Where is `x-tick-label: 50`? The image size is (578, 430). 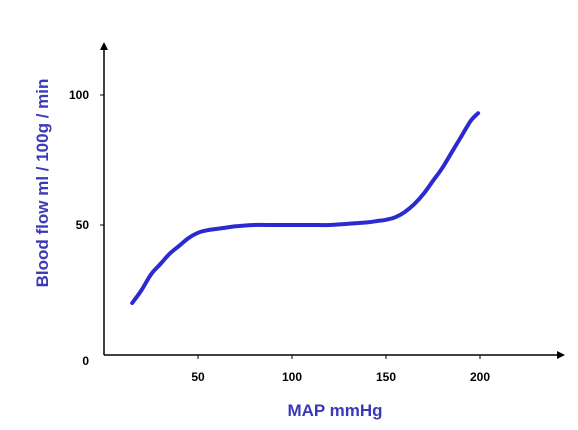 x-tick-label: 50 is located at coordinates (198, 377).